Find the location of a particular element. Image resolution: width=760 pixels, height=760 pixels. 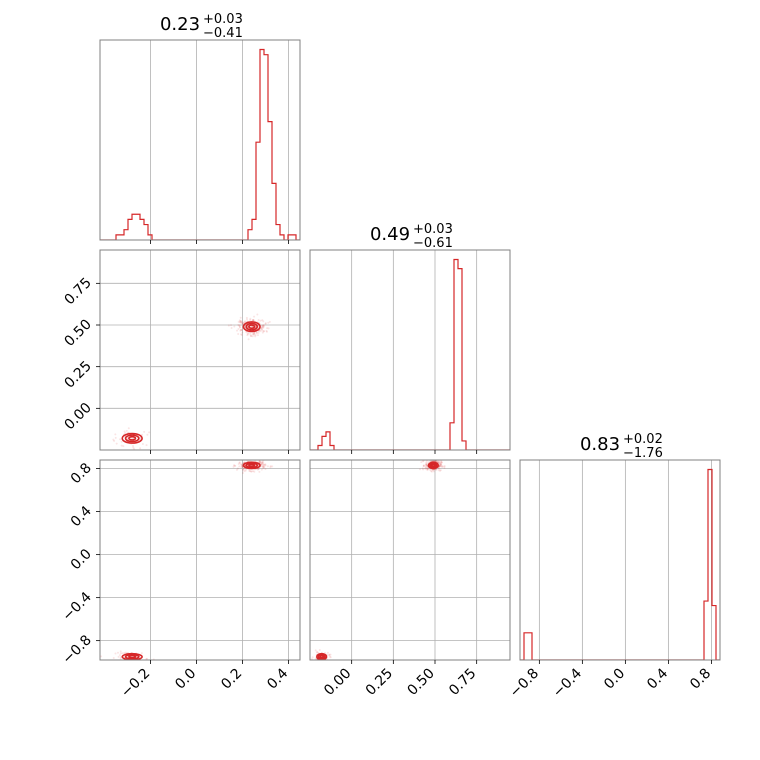

y-tick-label: 0.4 is located at coordinates (81, 516).